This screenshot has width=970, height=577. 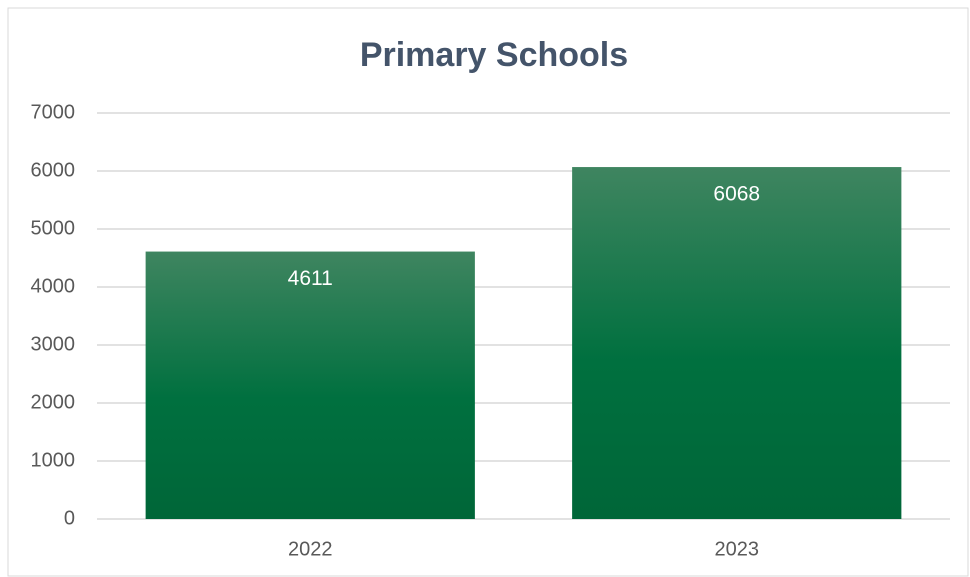 I want to click on y-tick-label: 2000, so click(x=53, y=402).